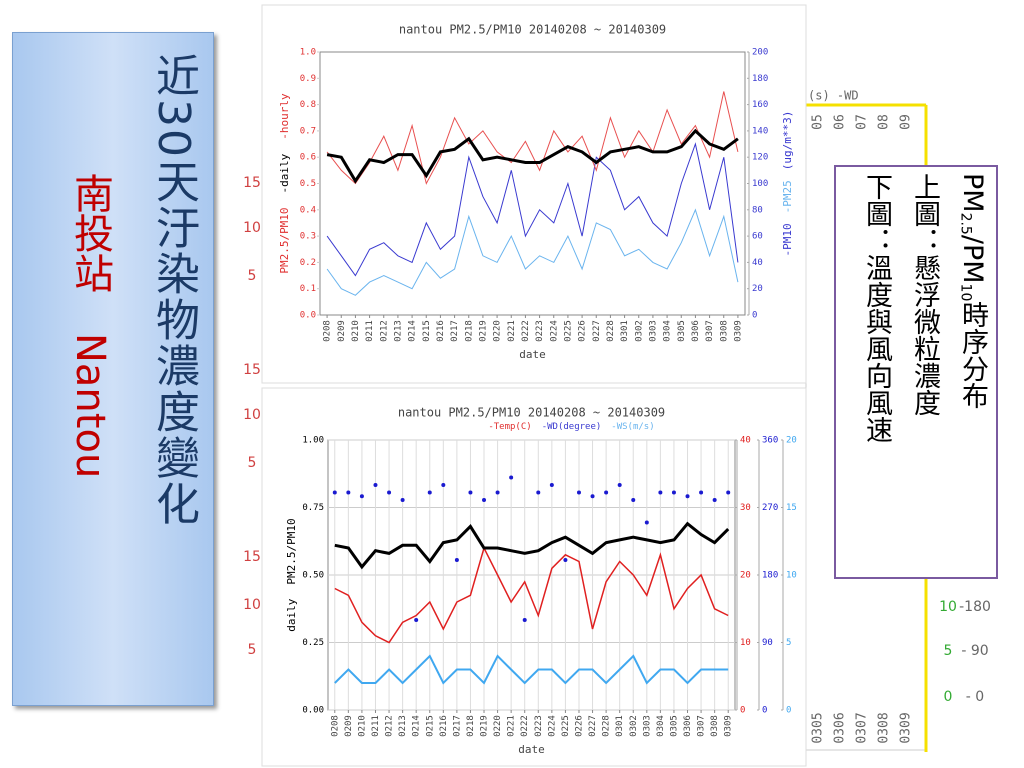  What do you see at coordinates (661, 726) in the screenshot?
I see `x-tick-label: 0304` at bounding box center [661, 726].